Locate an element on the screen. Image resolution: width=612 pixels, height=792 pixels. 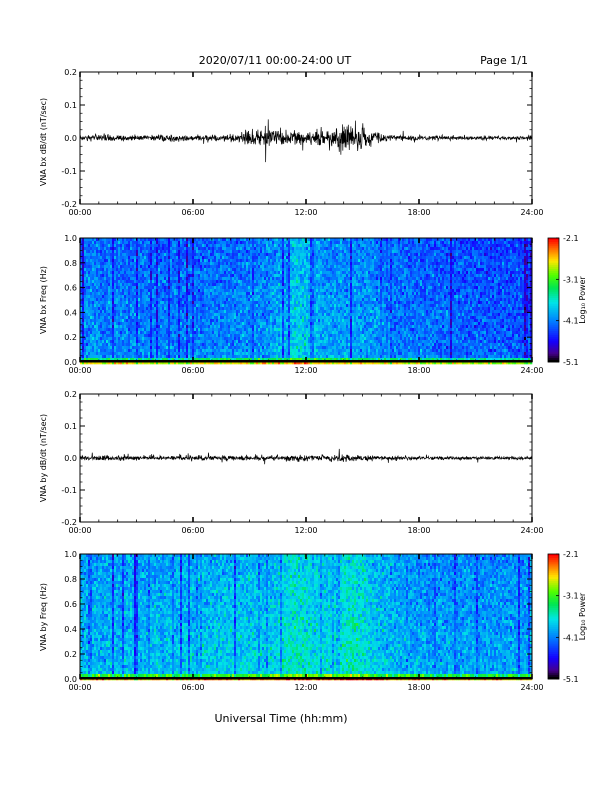
y-axis-label: VNA bx dB/dt (nT/sec) is located at coordinates (43, 142).